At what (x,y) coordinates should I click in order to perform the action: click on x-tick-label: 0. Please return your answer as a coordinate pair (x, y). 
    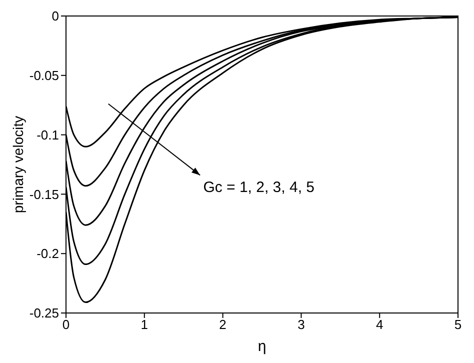
    Looking at the image, I should click on (66, 324).